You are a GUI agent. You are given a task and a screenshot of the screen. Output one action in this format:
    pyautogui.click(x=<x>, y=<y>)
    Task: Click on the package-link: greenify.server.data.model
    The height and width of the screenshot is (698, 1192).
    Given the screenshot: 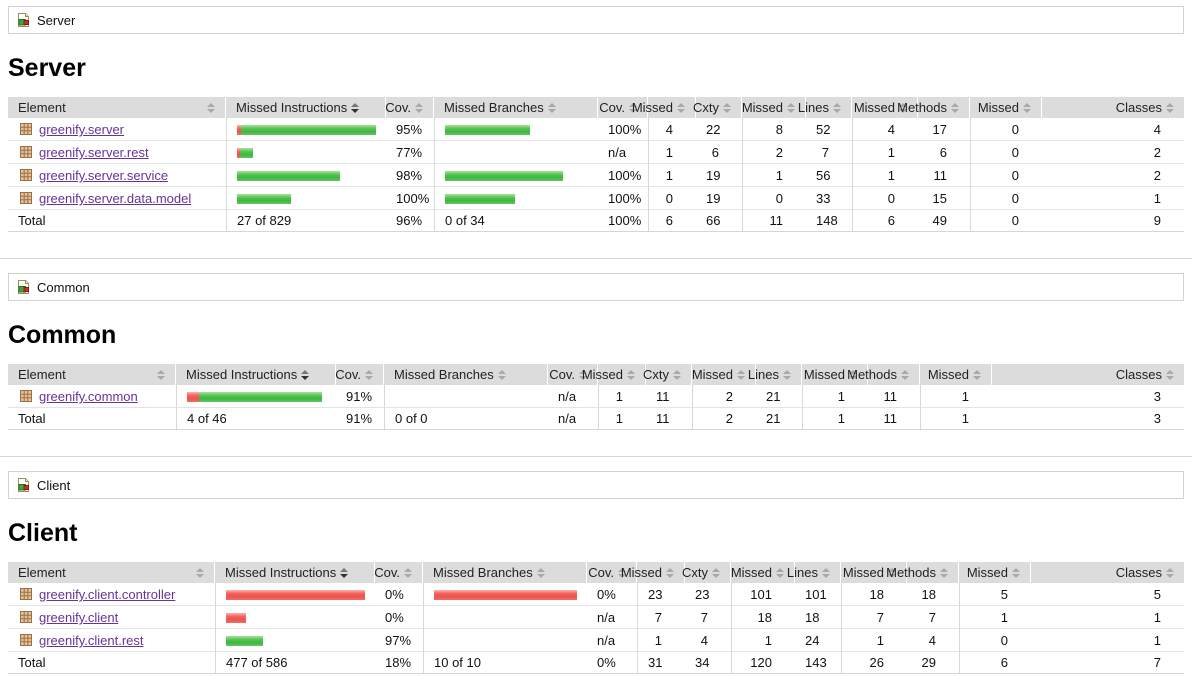 What is the action you would take?
    pyautogui.click(x=115, y=198)
    